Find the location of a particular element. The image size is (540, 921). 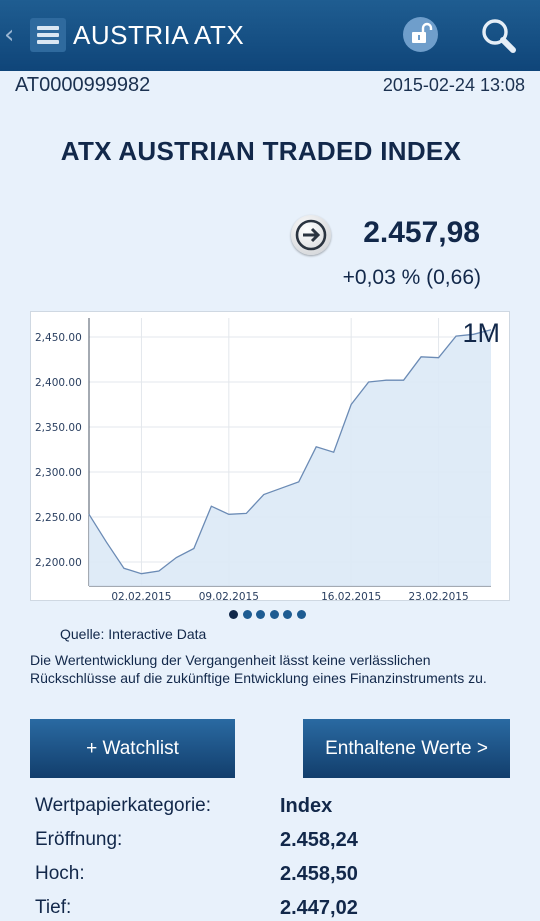

y-tick-label: 2,450.00 is located at coordinates (58, 338).